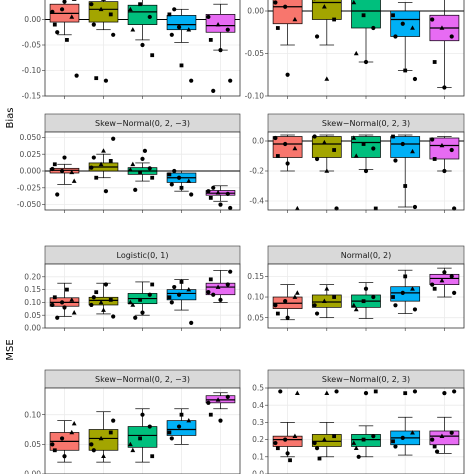  I want to click on y-tick-label: 0.5, so click(258, 388).